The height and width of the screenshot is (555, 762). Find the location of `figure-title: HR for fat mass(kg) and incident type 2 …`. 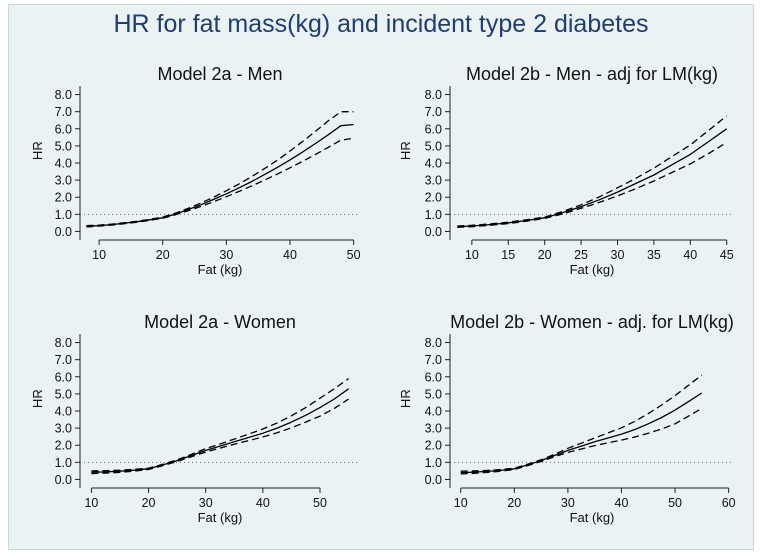

figure-title: HR for fat mass(kg) and incident type 2 … is located at coordinates (381, 24).